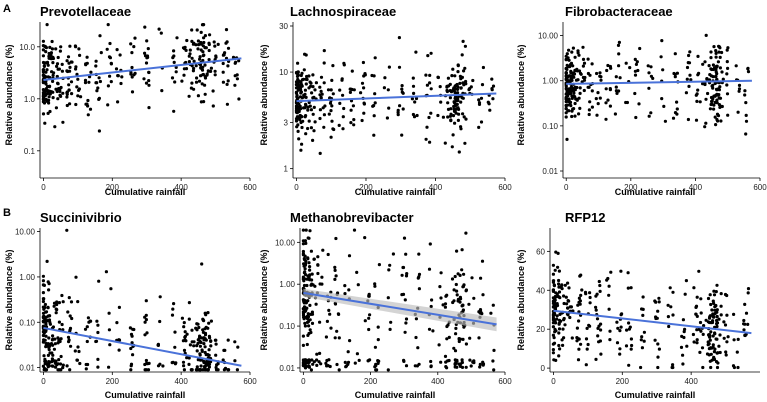 The height and width of the screenshot is (402, 767). I want to click on y-tick-label: 60, so click(540, 251).